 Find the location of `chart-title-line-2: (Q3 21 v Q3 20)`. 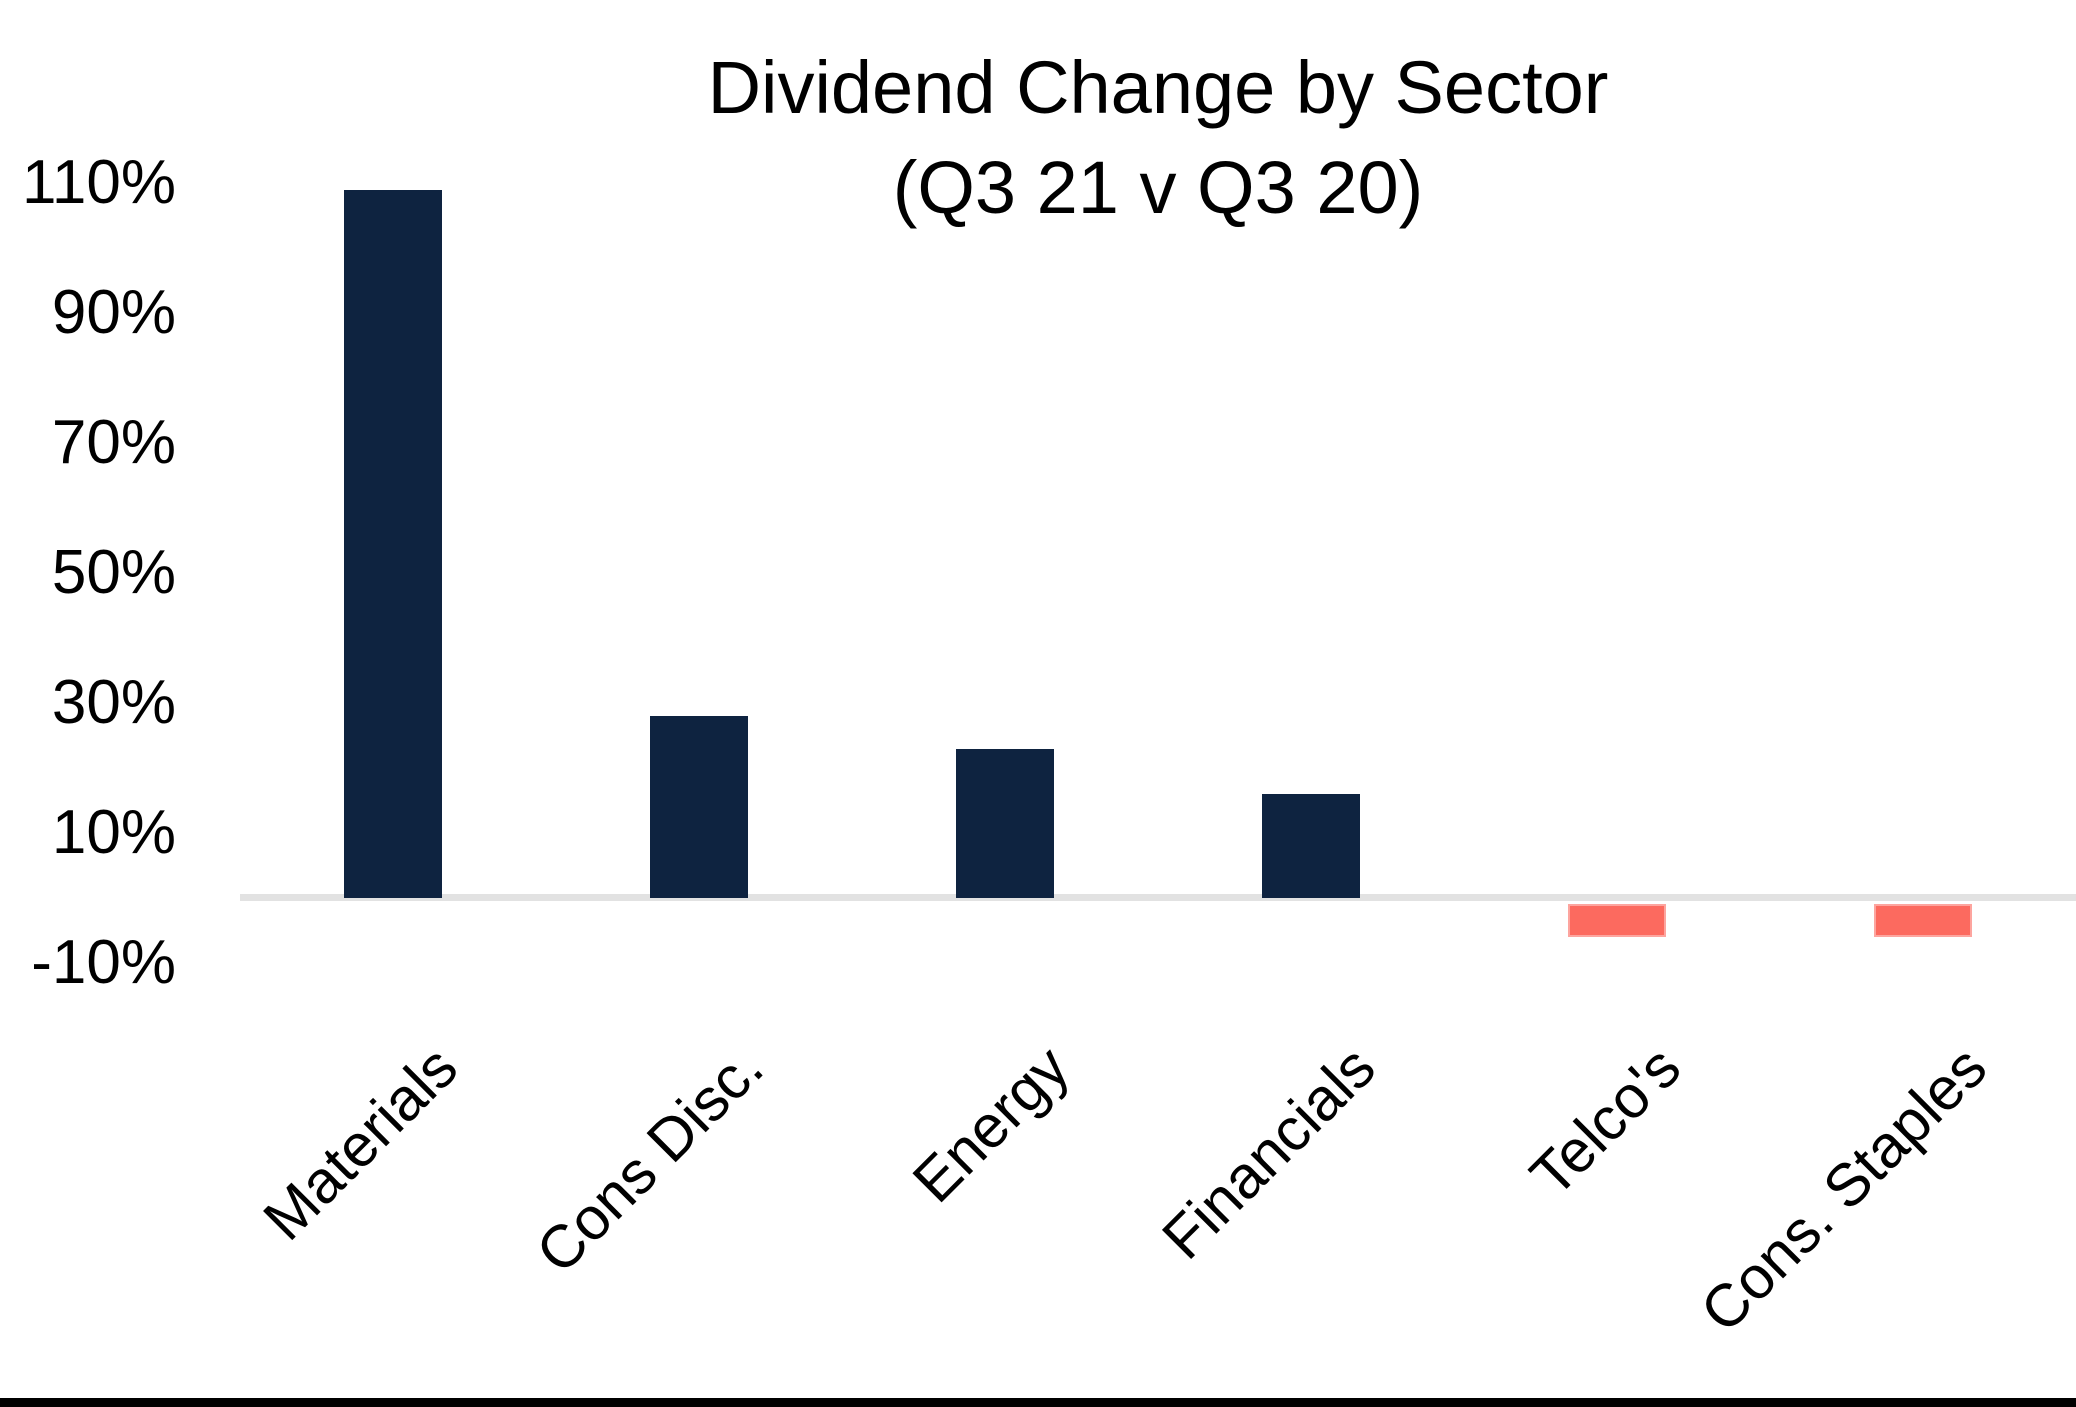

chart-title-line-2: (Q3 21 v Q3 20) is located at coordinates (1158, 187).